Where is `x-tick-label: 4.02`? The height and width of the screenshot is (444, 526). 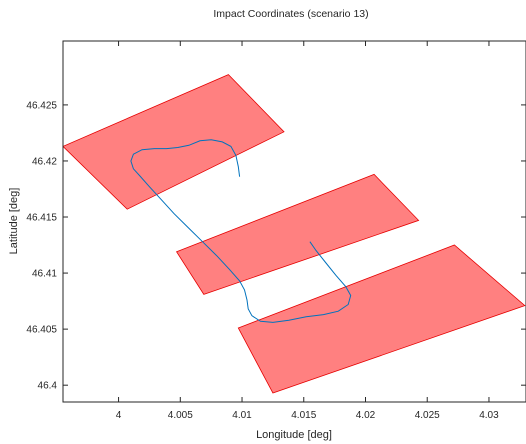 x-tick-label: 4.02 is located at coordinates (366, 415).